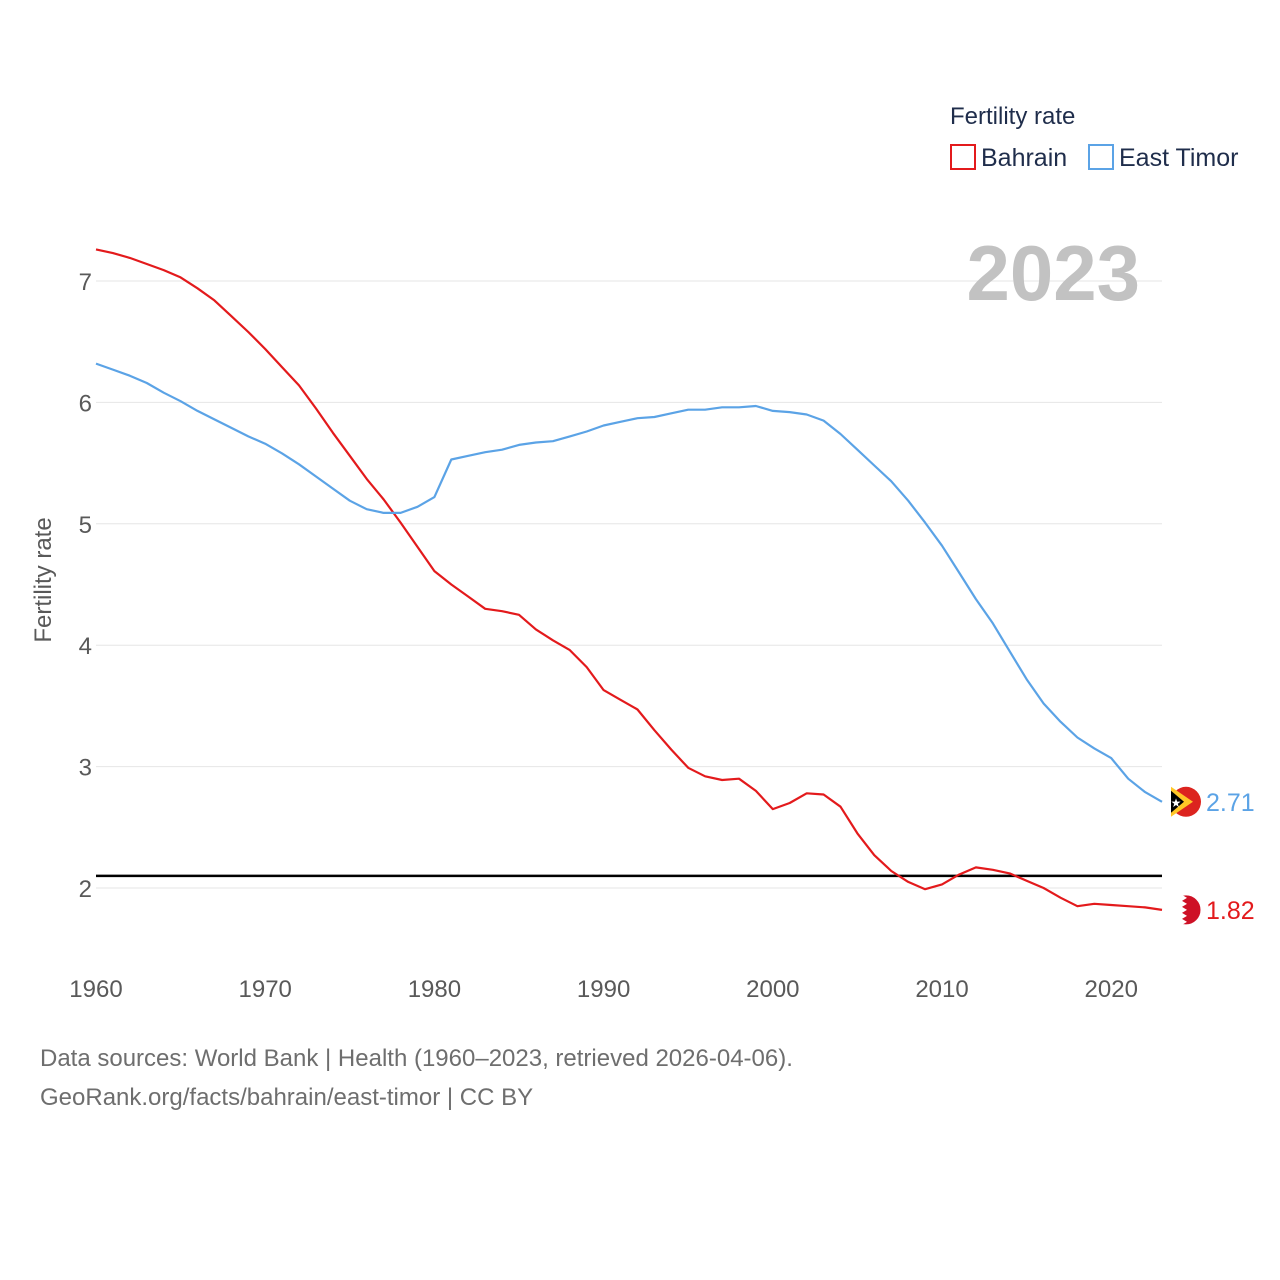 This screenshot has height=1280, width=1280. I want to click on east-timor-flag-black, so click(1177, 801).